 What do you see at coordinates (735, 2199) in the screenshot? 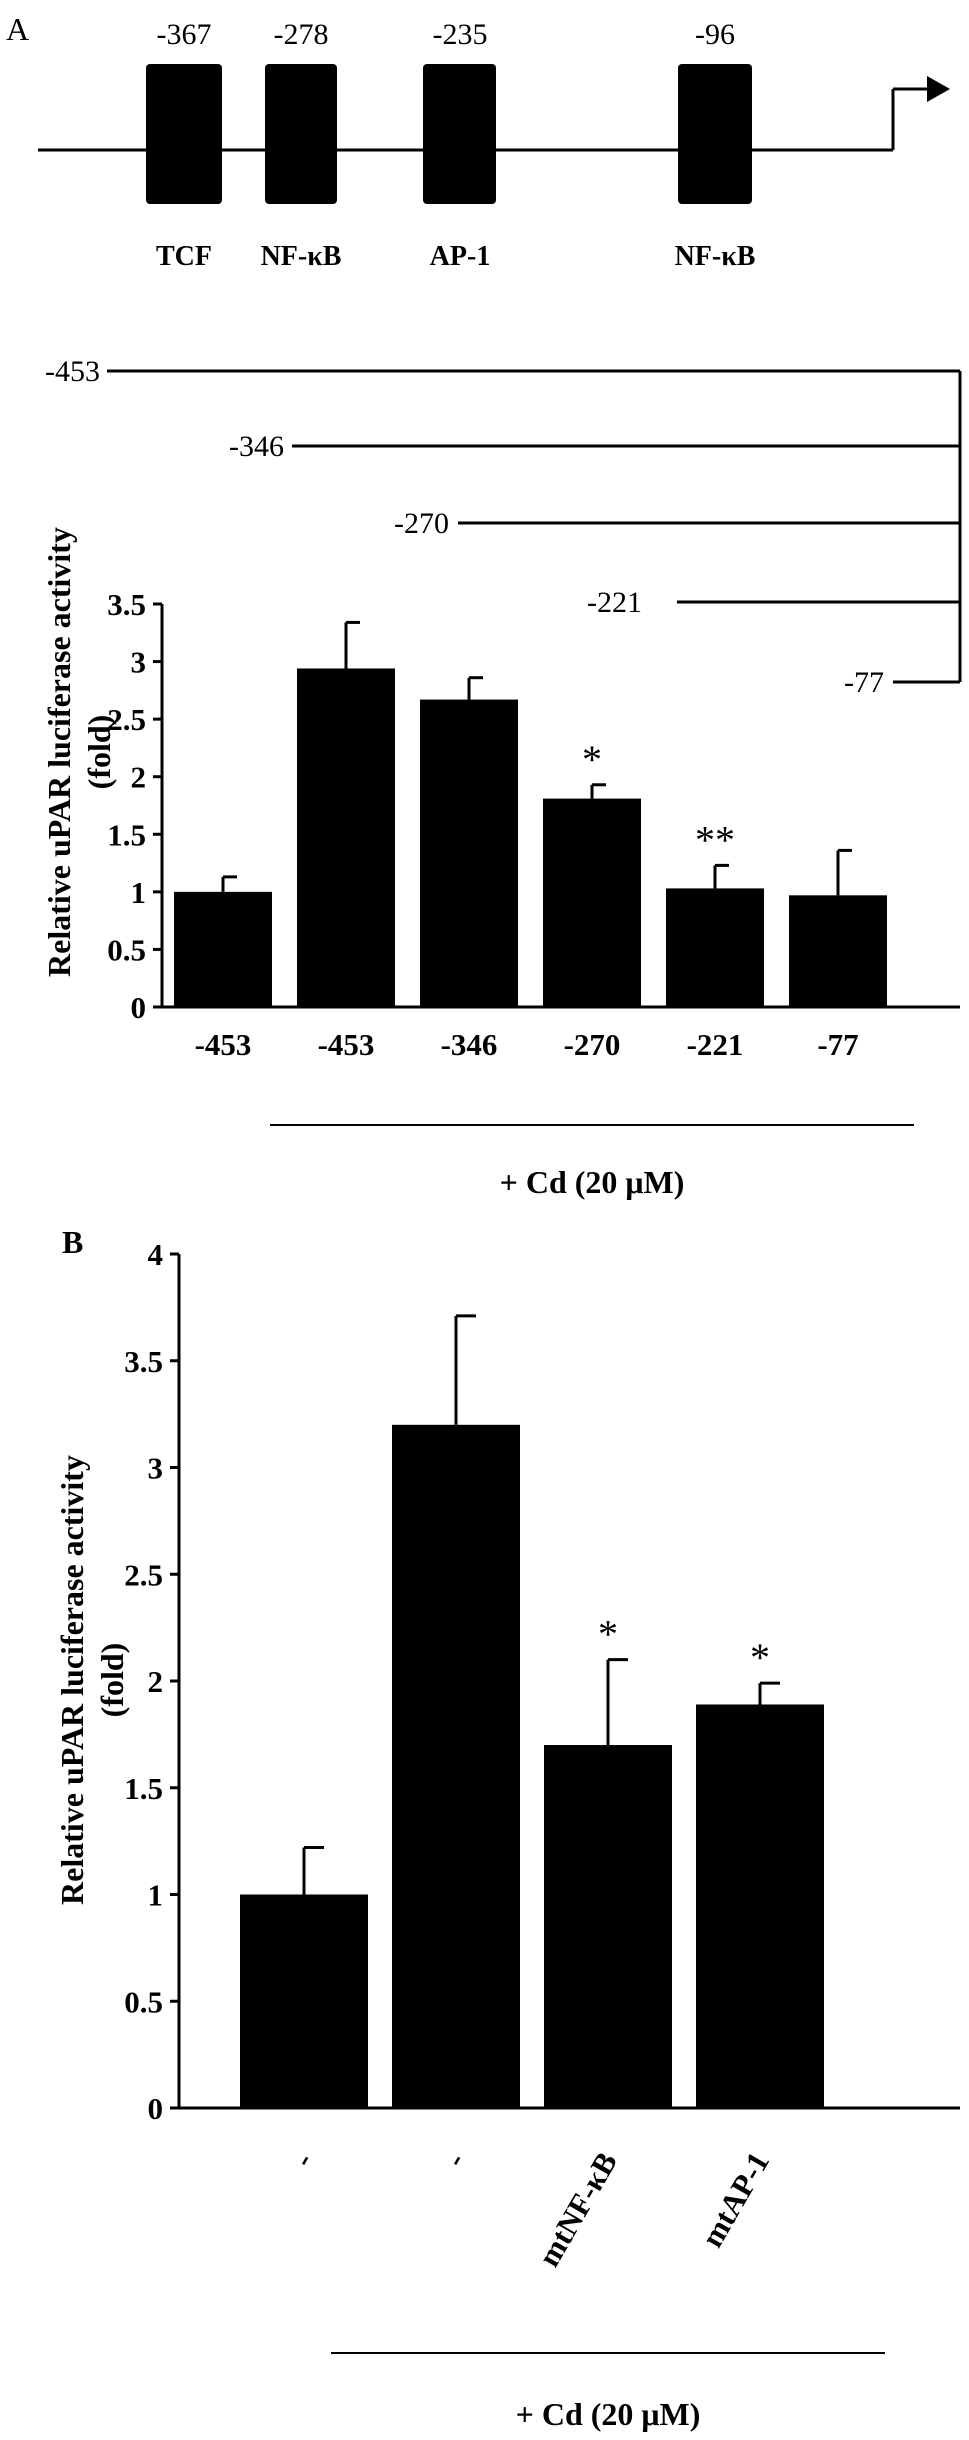
I see `x-tick-label: mtAP-1` at bounding box center [735, 2199].